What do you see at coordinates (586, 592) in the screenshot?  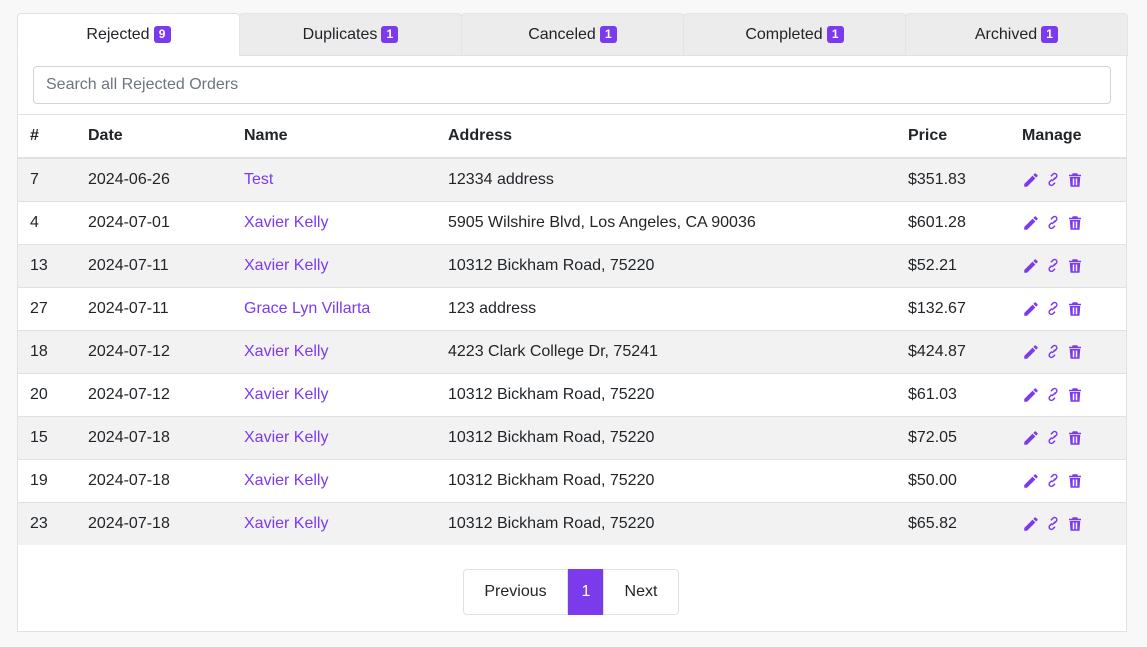 I see `page-1-button: 1` at bounding box center [586, 592].